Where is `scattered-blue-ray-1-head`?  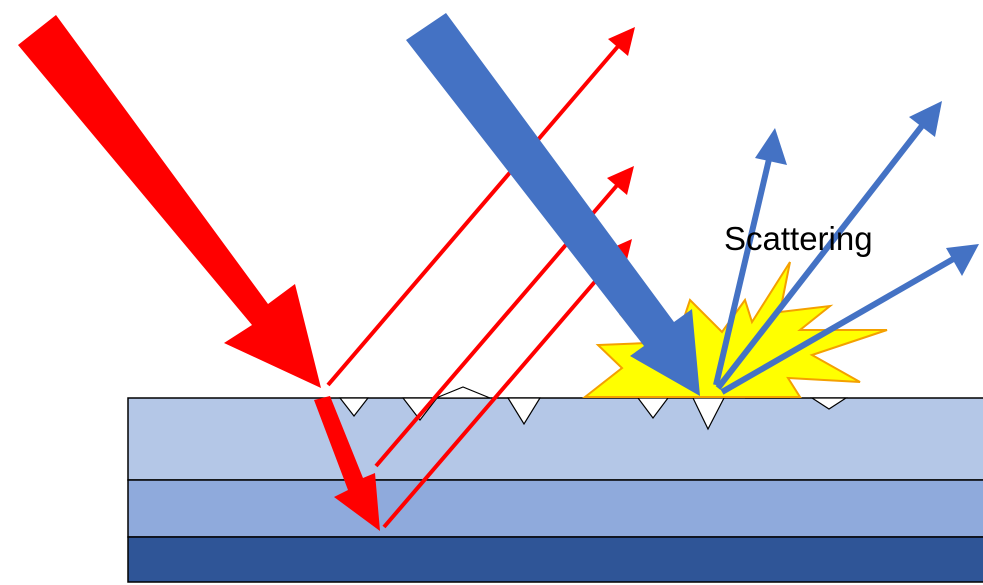
scattered-blue-ray-1-head is located at coordinates (771, 146).